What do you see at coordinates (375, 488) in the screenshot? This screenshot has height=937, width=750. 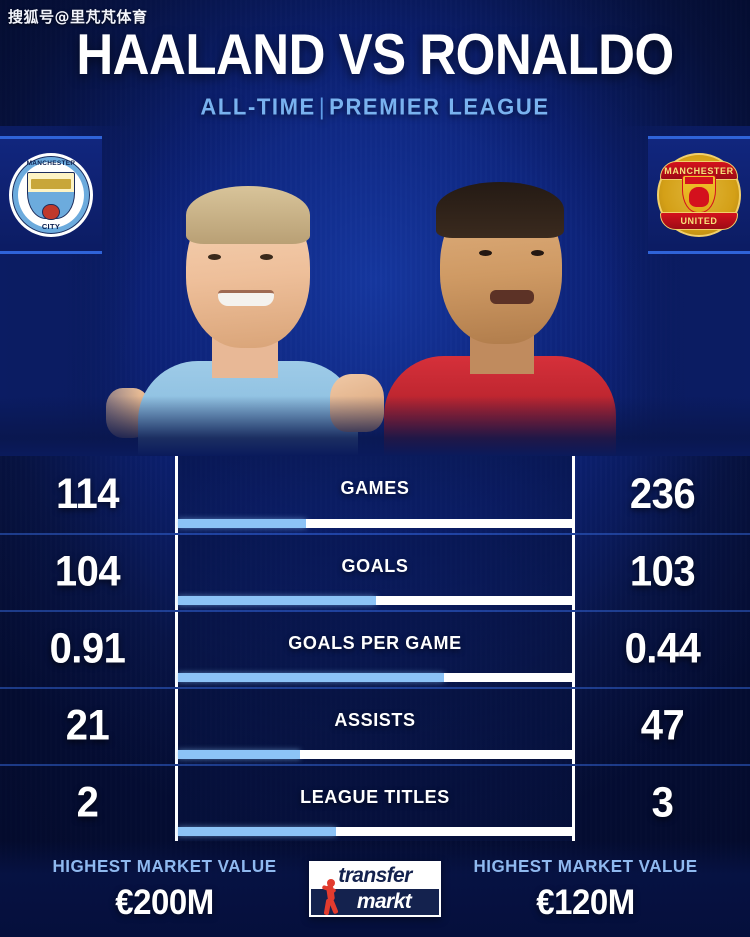 I see `stat-label: GAMES` at bounding box center [375, 488].